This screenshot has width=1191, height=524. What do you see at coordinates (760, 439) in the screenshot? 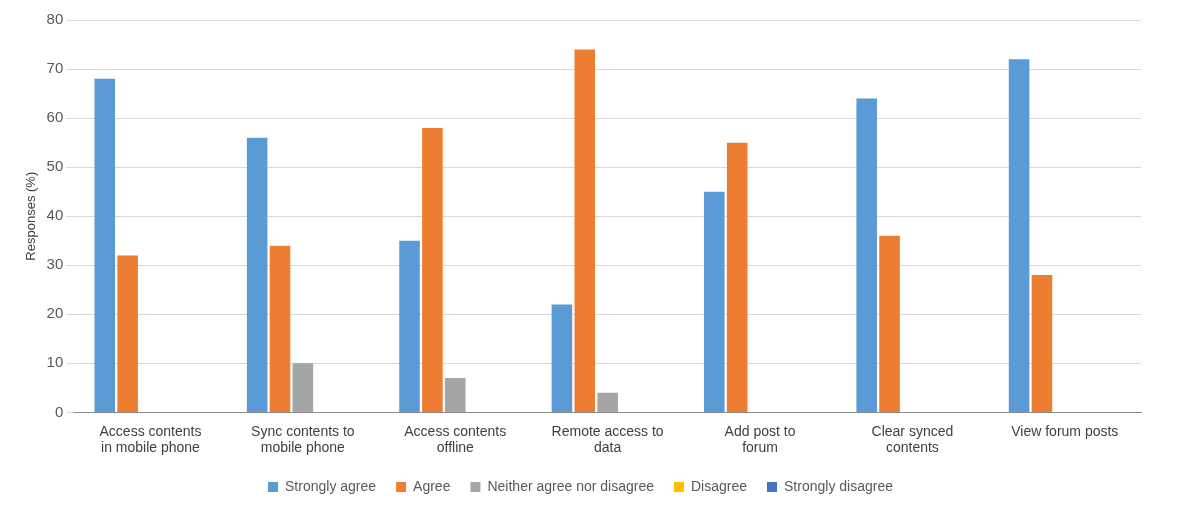
I see `x-tick-label: Add post to forum` at bounding box center [760, 439].